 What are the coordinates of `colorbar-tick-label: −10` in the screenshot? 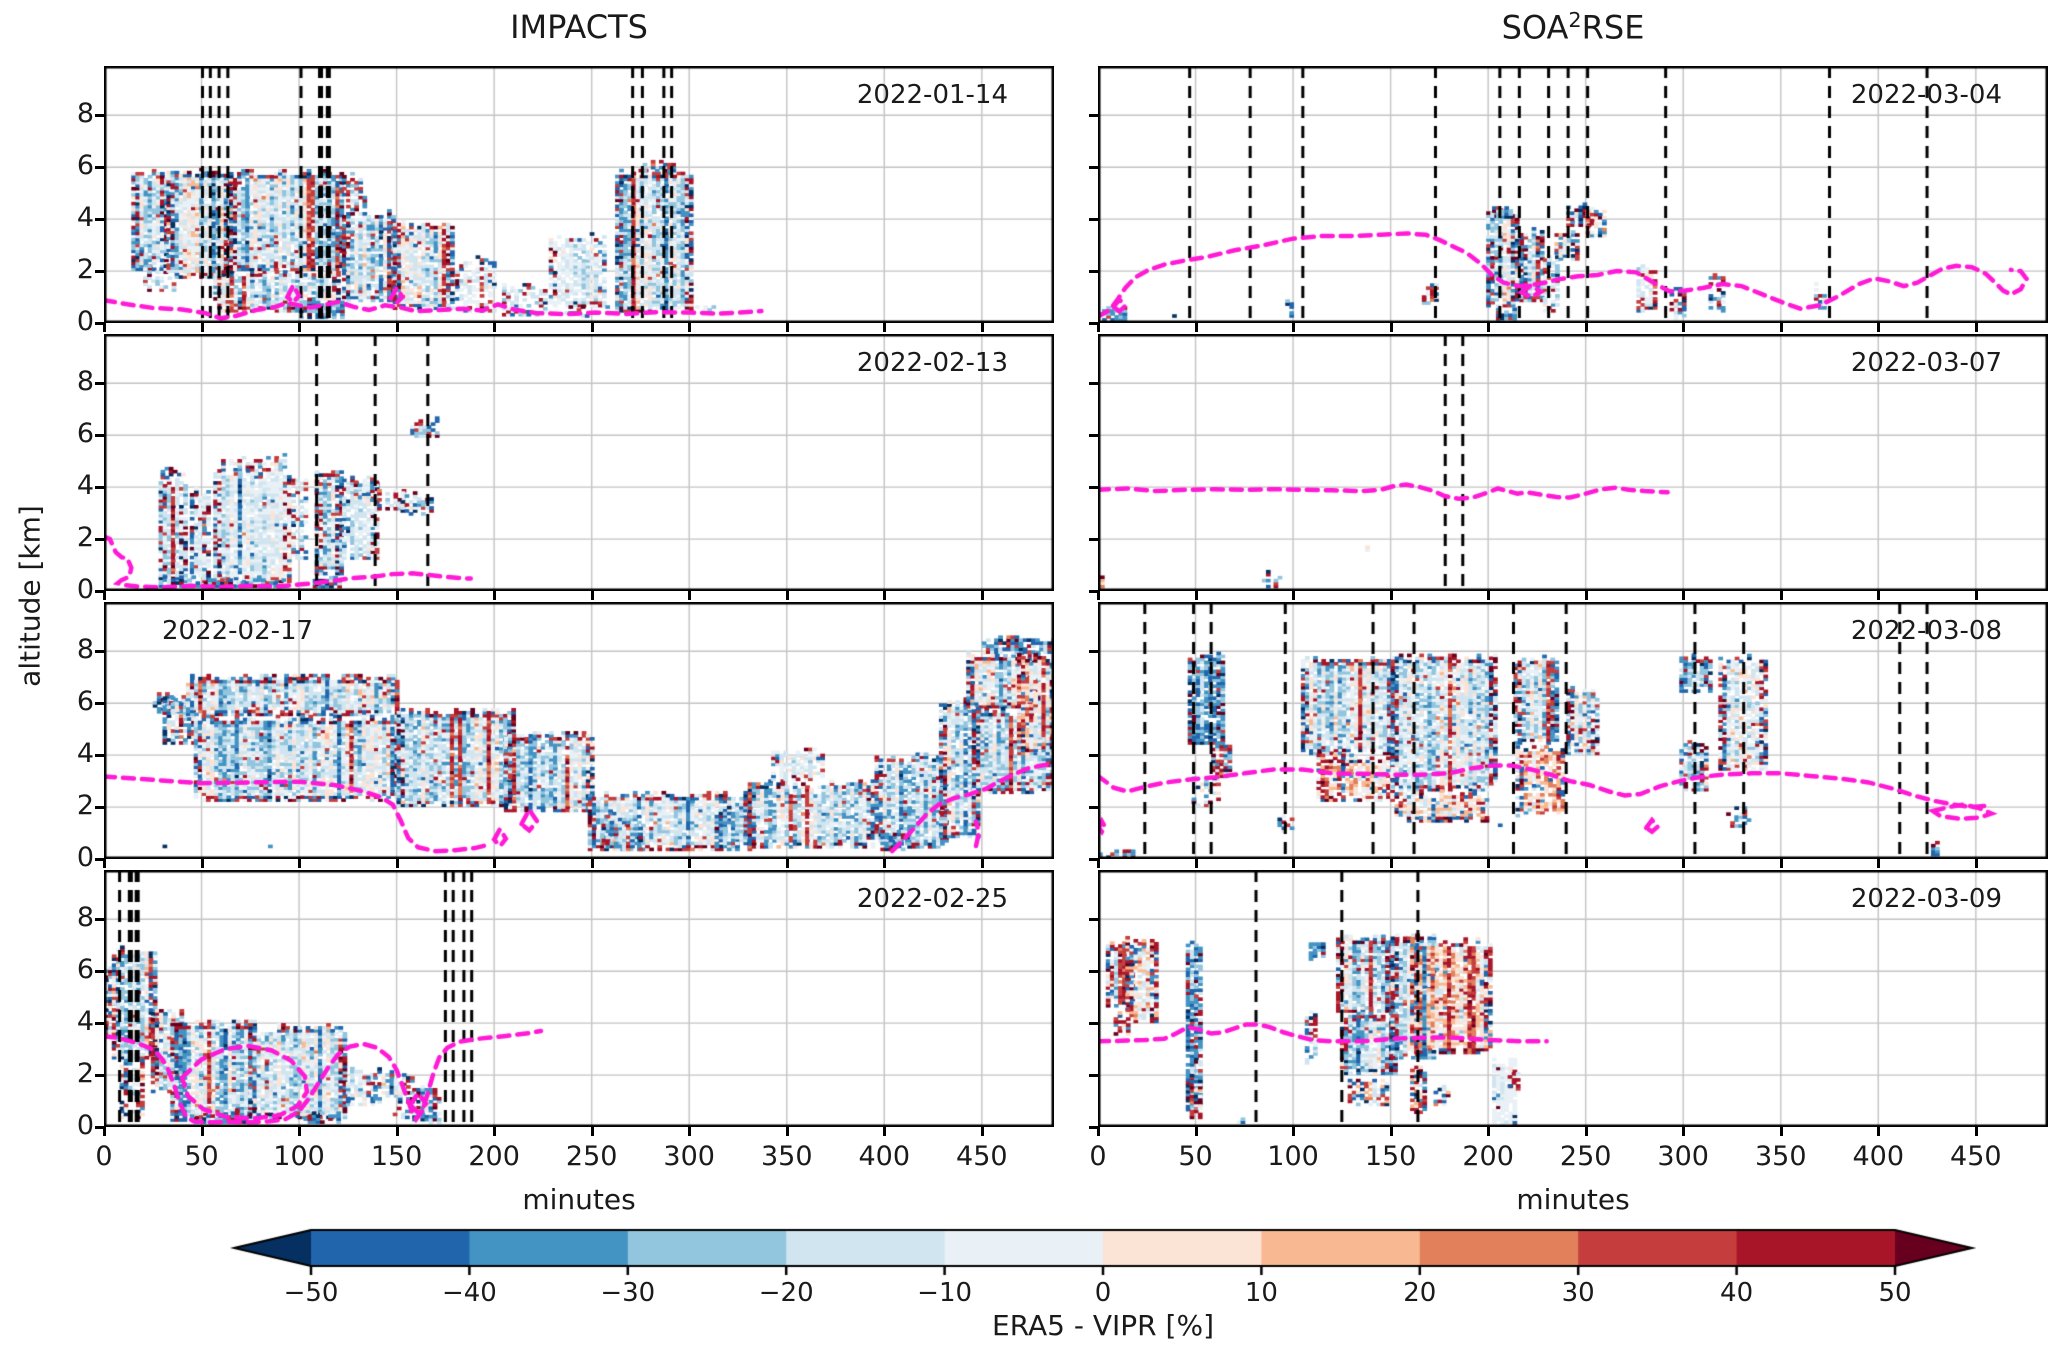 It's located at (945, 1293).